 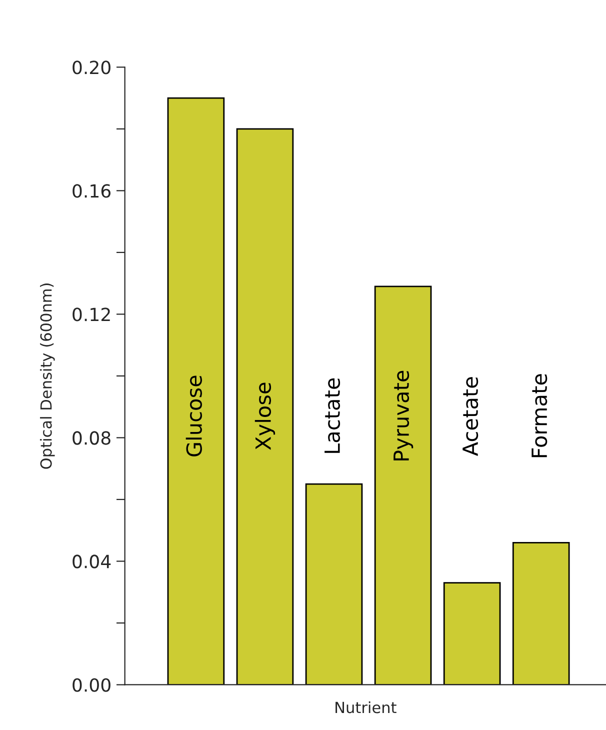 What do you see at coordinates (265, 416) in the screenshot?
I see `x-tick-label: Xylose` at bounding box center [265, 416].